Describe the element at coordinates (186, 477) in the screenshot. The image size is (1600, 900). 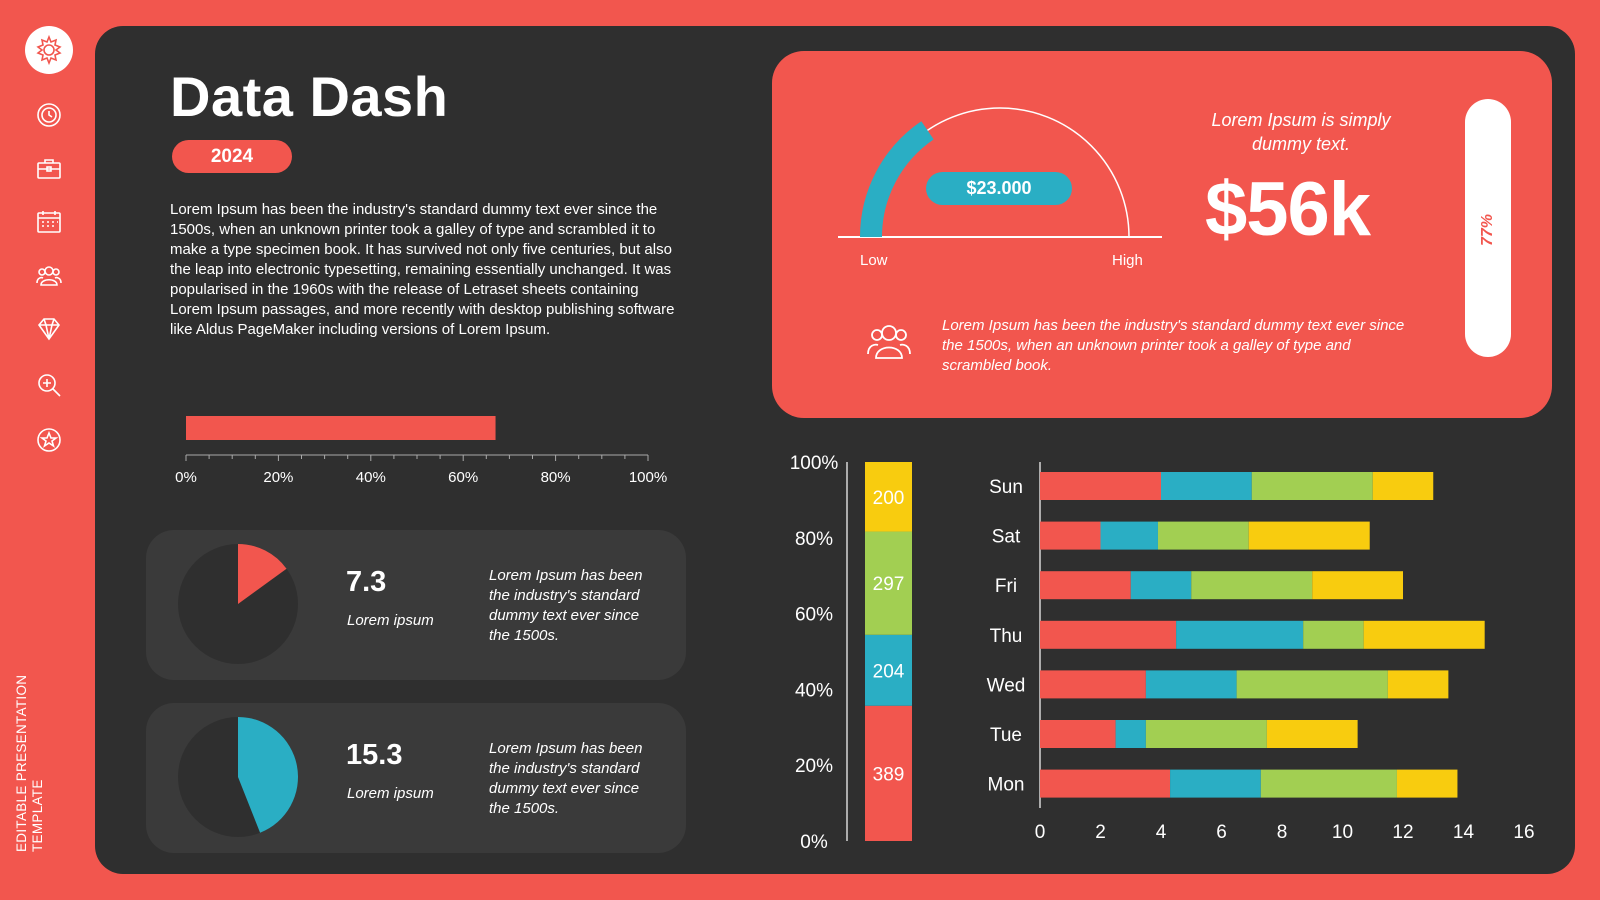
I see `progress-tick-label: 0%` at that location.